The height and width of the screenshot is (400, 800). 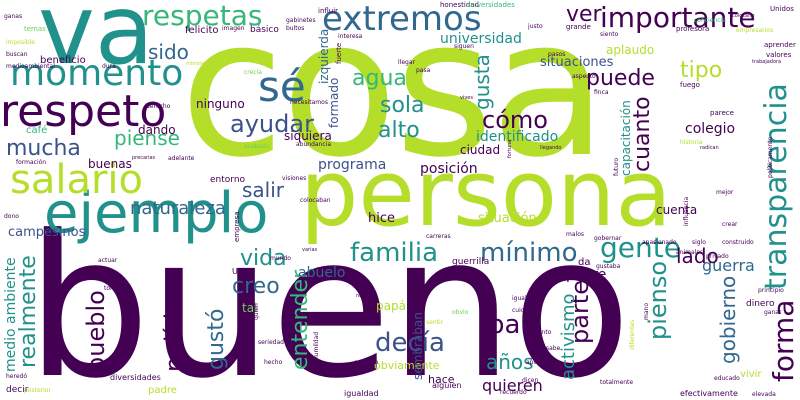 I want to click on word: cómo, so click(x=515, y=120).